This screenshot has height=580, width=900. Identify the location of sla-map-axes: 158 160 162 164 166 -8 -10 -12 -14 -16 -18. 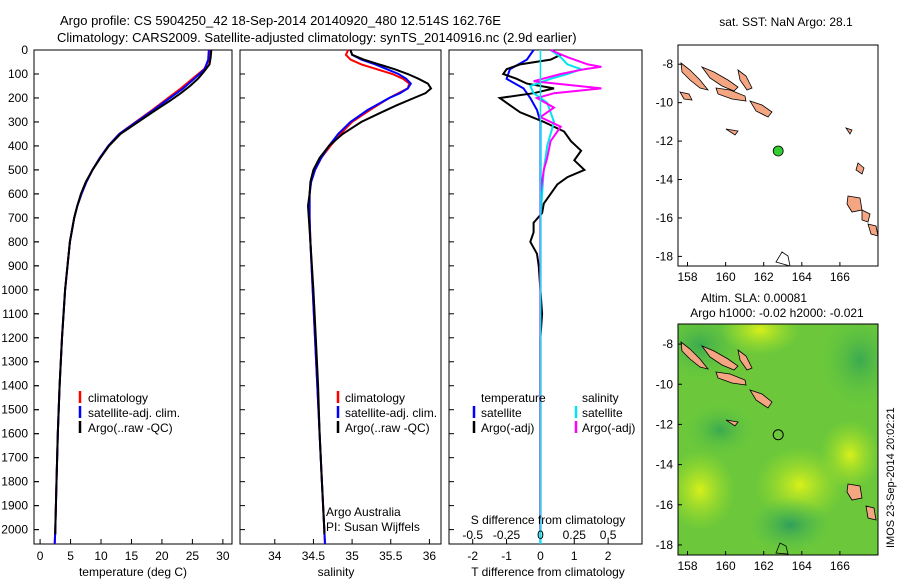
(753, 455).